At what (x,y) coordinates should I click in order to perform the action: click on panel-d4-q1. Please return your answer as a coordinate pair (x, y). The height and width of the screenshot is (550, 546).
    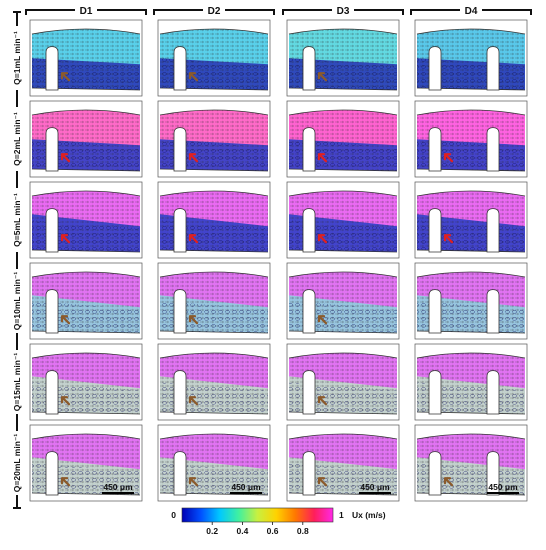
    Looking at the image, I should click on (471, 58).